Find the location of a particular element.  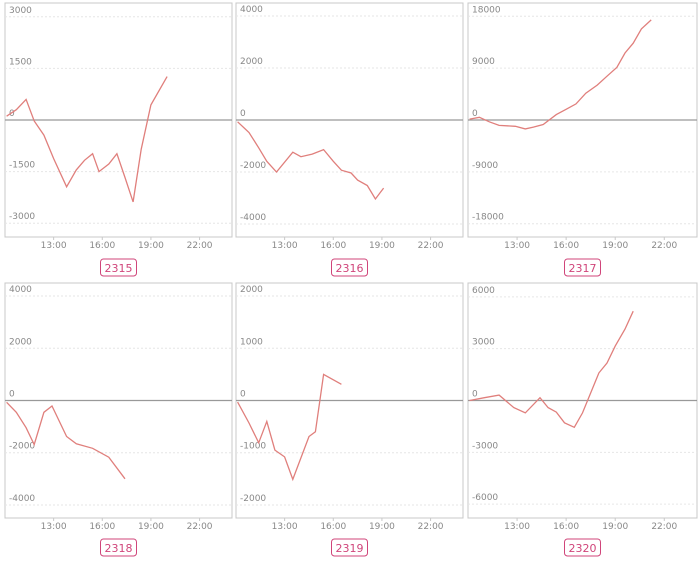

y-tick-label: 1000 is located at coordinates (251, 342).